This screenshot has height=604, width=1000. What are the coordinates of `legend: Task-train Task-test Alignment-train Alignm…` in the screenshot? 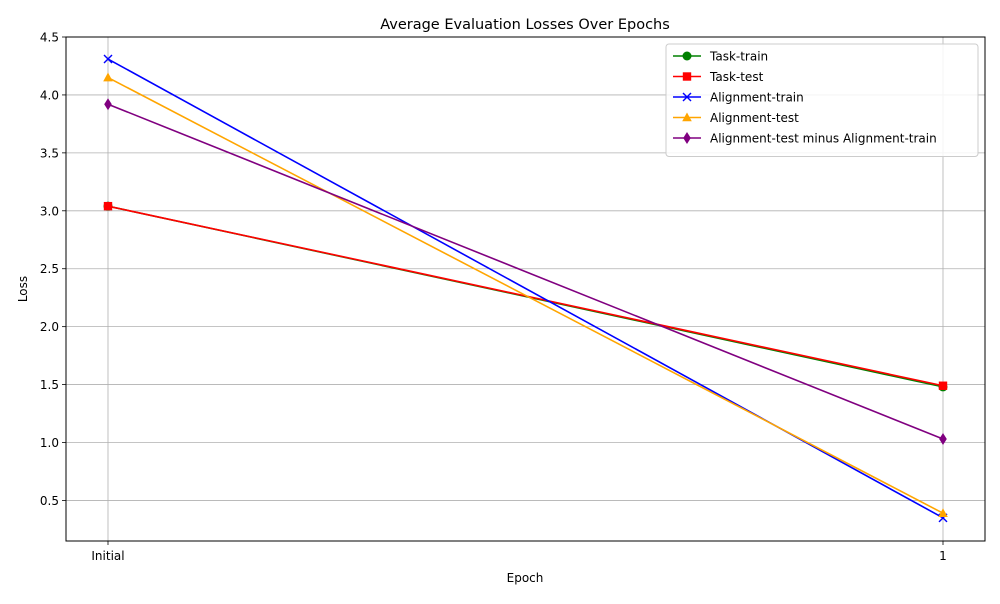 It's located at (822, 100).